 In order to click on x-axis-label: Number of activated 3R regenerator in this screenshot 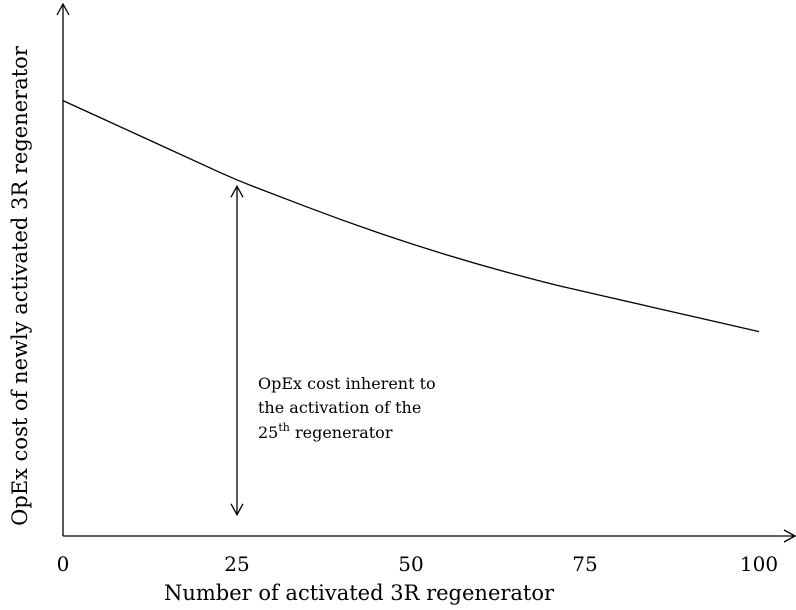, I will do `click(359, 593)`.